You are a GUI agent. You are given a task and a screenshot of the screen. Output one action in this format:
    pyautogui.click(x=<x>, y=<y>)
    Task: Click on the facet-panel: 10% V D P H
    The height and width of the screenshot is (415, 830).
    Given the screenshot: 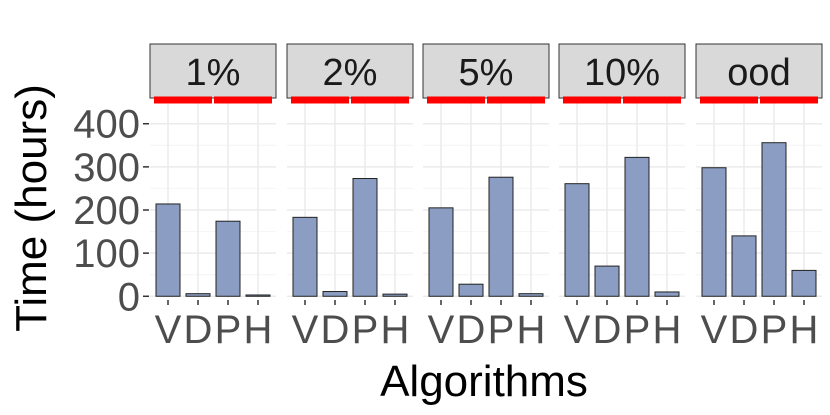 What is the action you would take?
    pyautogui.click(x=622, y=197)
    